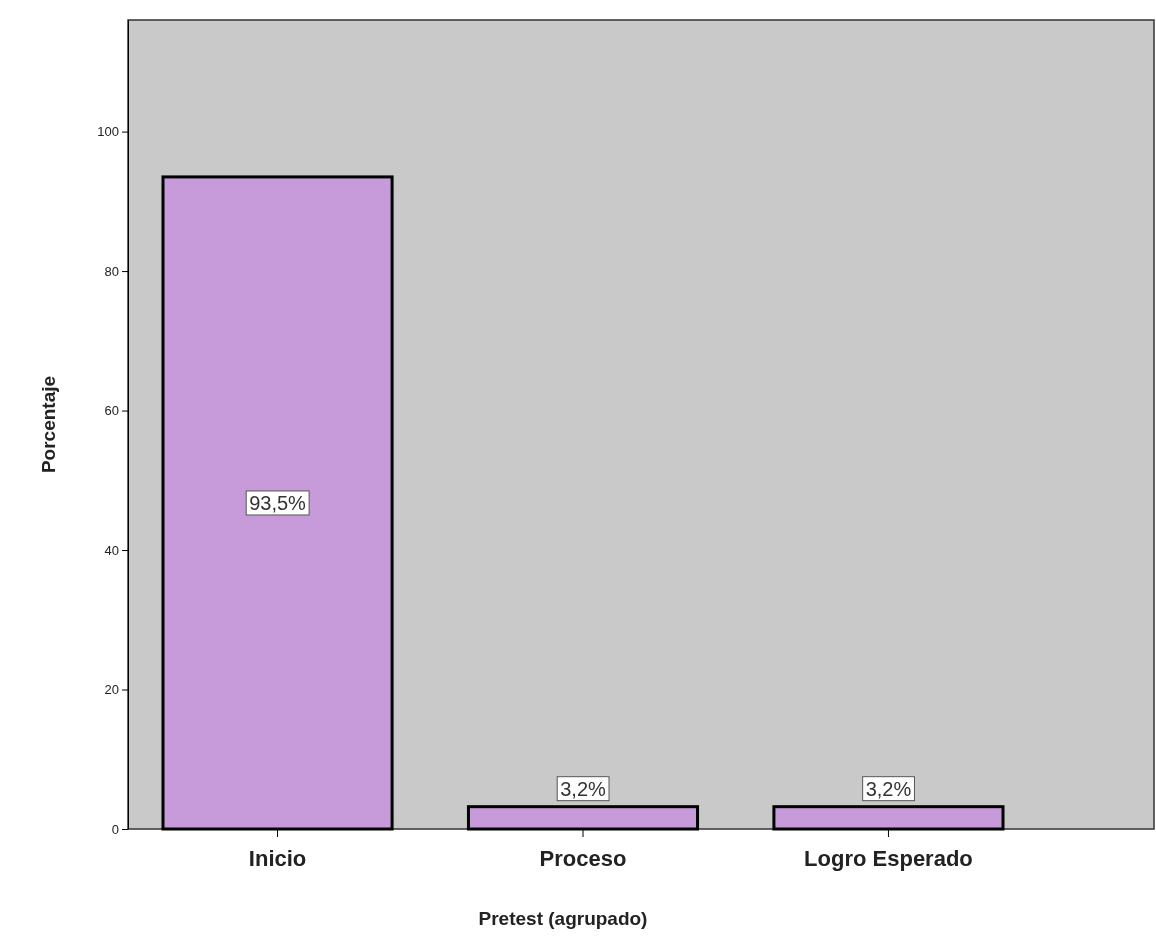  I want to click on x-tick-label: Inicio, so click(277, 859).